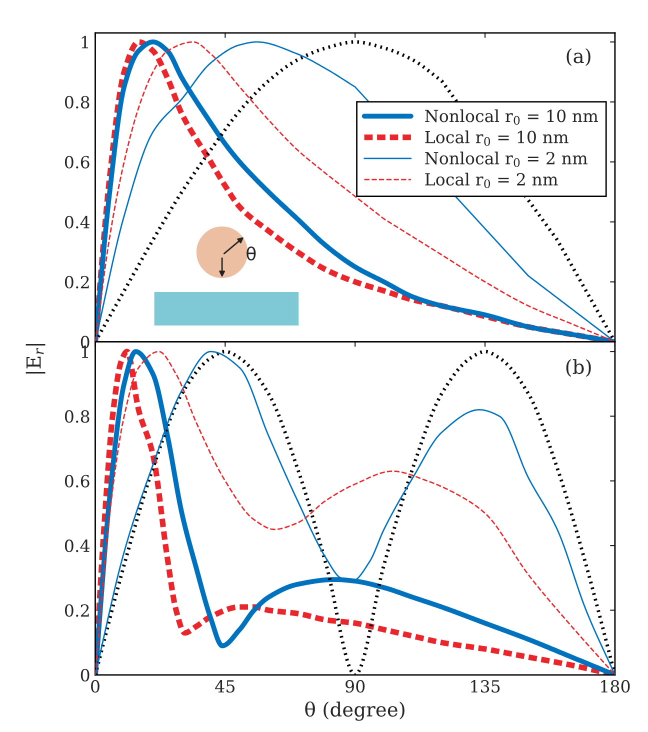  I want to click on x-tick-label: 45, so click(224, 686).